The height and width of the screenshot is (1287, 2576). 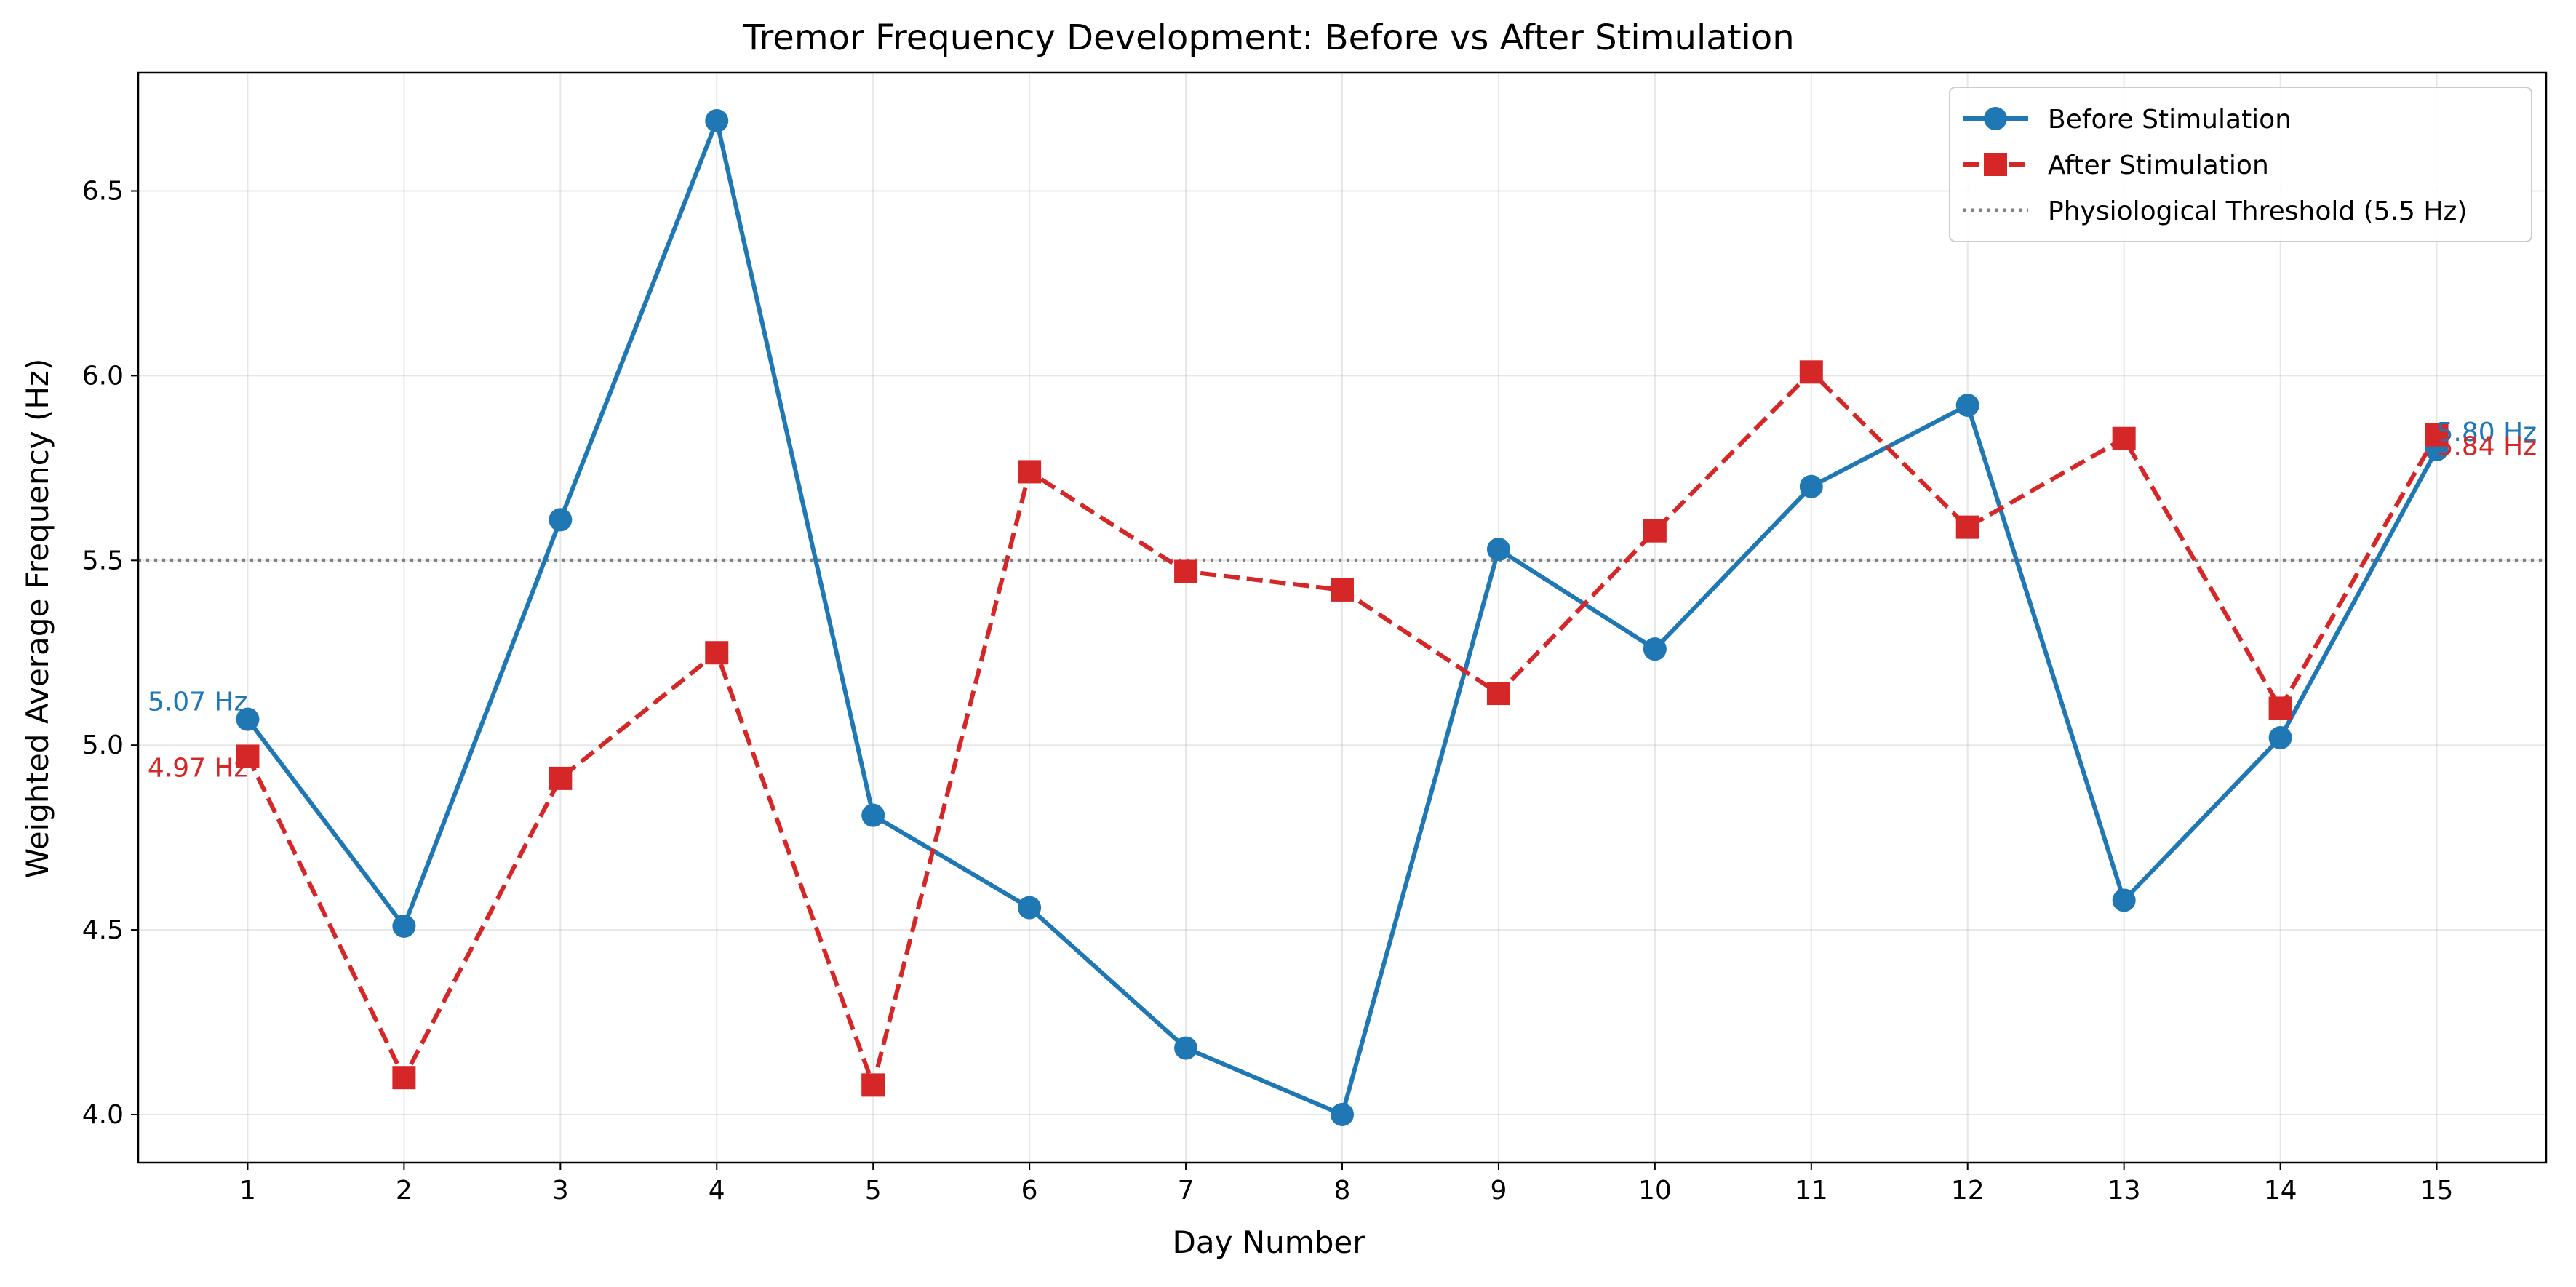 I want to click on y-tick-label: 4.5, so click(x=103, y=930).